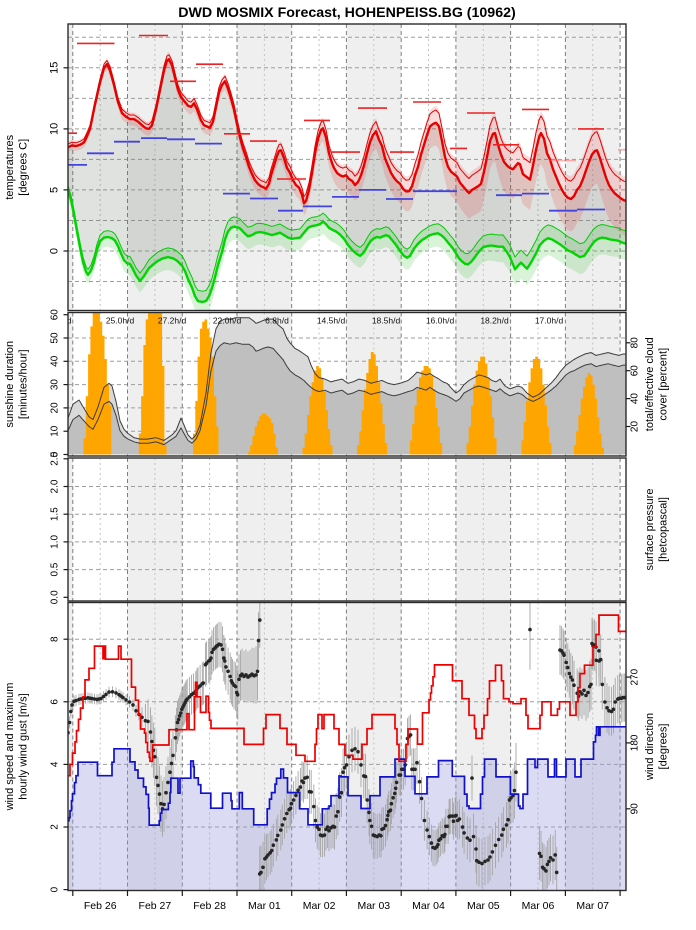 This screenshot has width=696, height=930. I want to click on svg-text: 50, so click(55, 338).